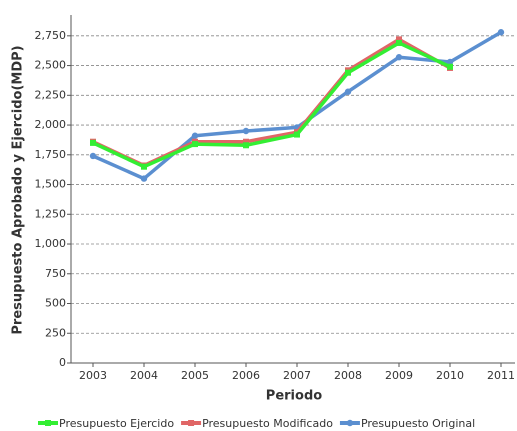 This screenshot has width=517, height=431. I want to click on x-tick-label: 2004, so click(144, 375).